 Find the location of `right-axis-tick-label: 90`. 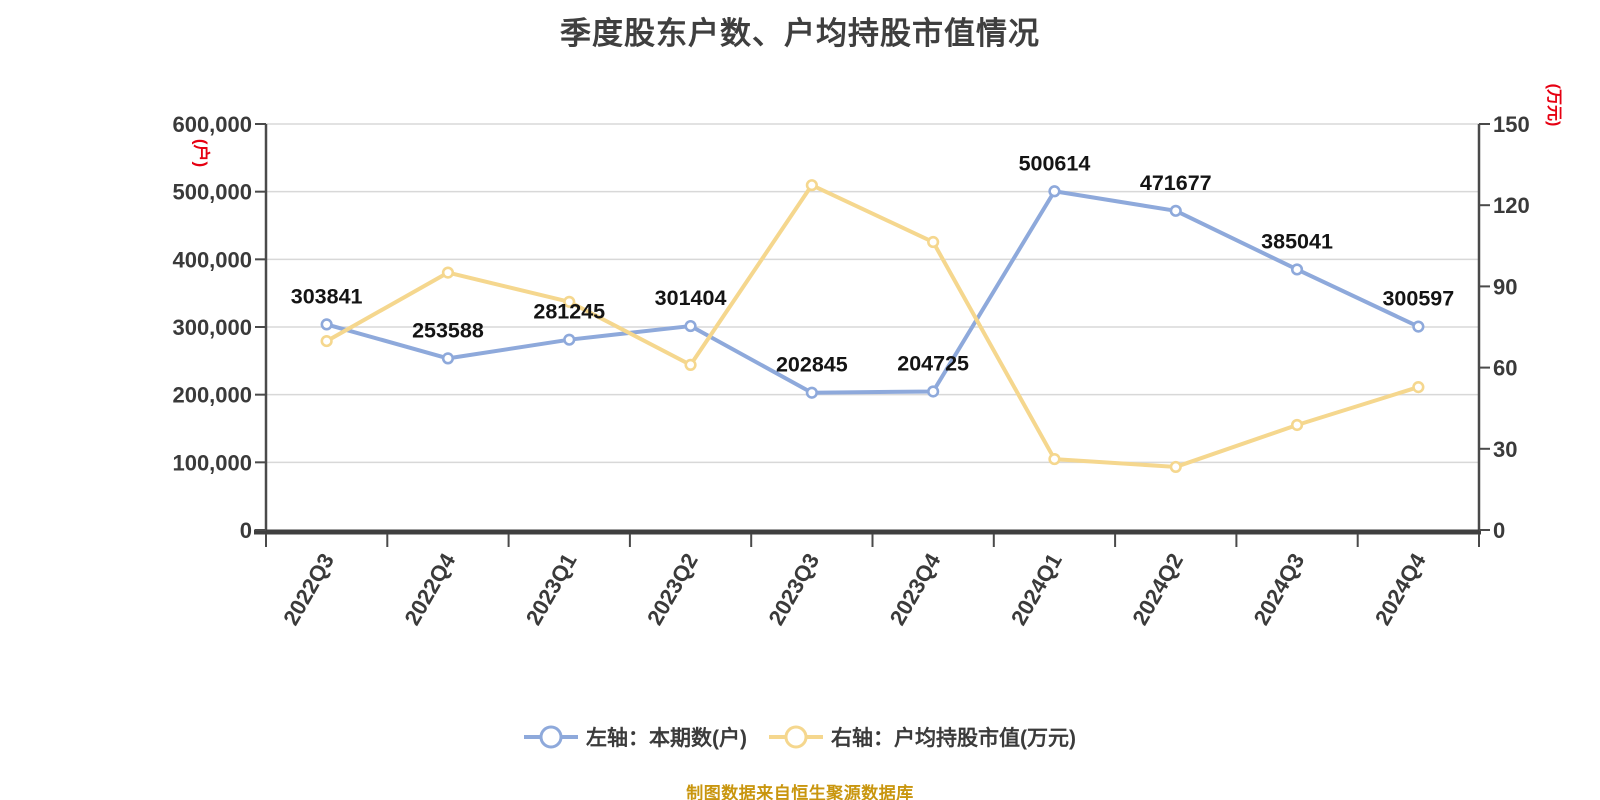

right-axis-tick-label: 90 is located at coordinates (1505, 286).